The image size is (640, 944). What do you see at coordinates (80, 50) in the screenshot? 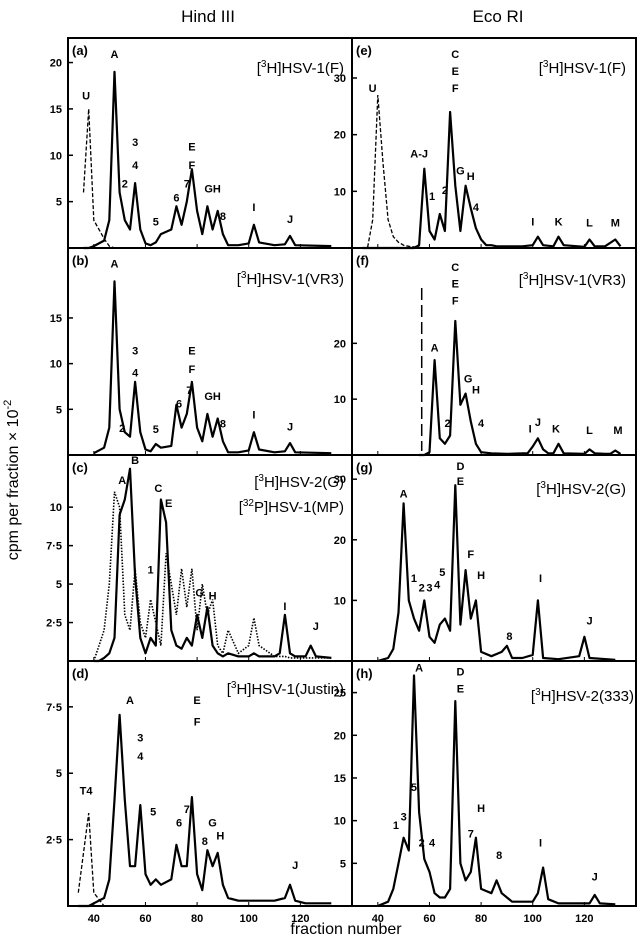
I see `panel-letter: (a)` at bounding box center [80, 50].